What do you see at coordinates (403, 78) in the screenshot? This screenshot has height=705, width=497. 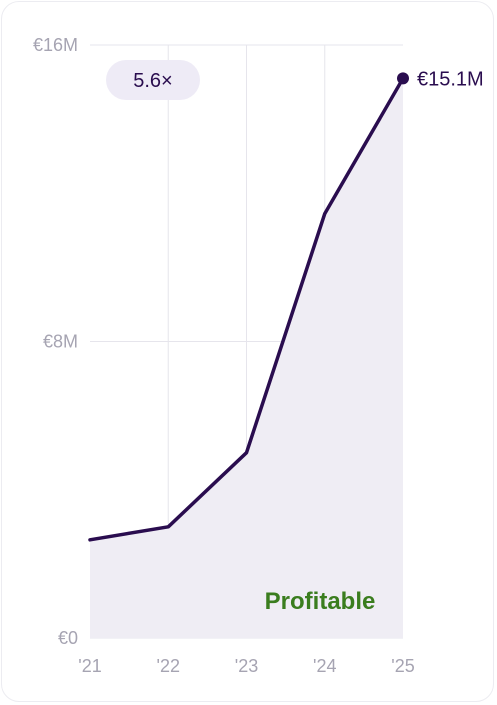 I see `latest-value-dot` at bounding box center [403, 78].